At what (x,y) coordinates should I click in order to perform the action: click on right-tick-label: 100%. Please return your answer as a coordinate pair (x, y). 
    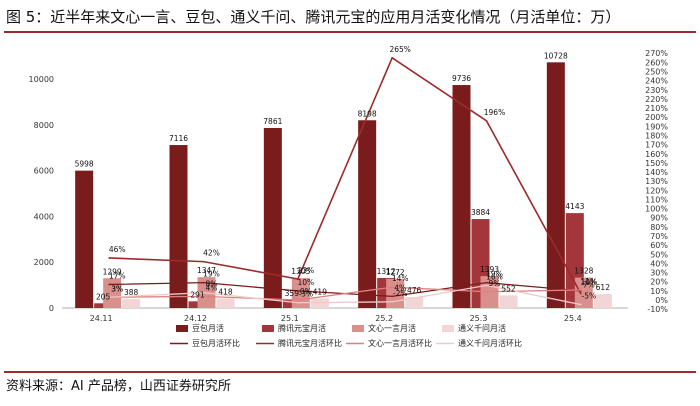
    Looking at the image, I should click on (656, 209).